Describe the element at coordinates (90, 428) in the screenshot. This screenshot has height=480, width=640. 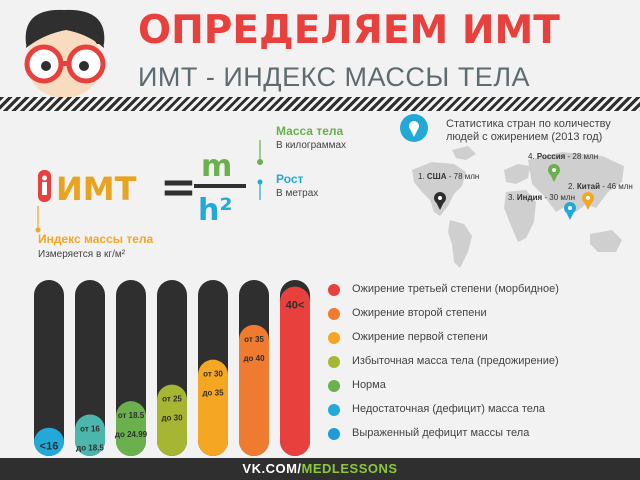
I see `scale-bar-label: от 16` at that location.